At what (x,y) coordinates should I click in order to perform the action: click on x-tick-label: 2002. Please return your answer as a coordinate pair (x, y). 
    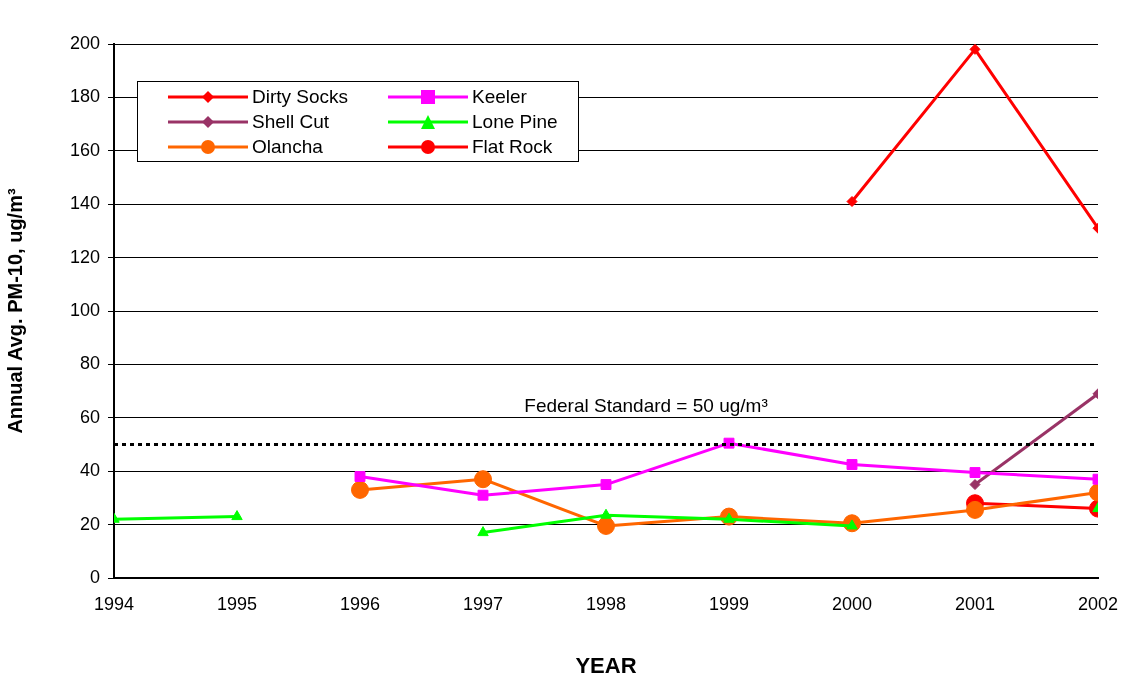
    Looking at the image, I should click on (1098, 603).